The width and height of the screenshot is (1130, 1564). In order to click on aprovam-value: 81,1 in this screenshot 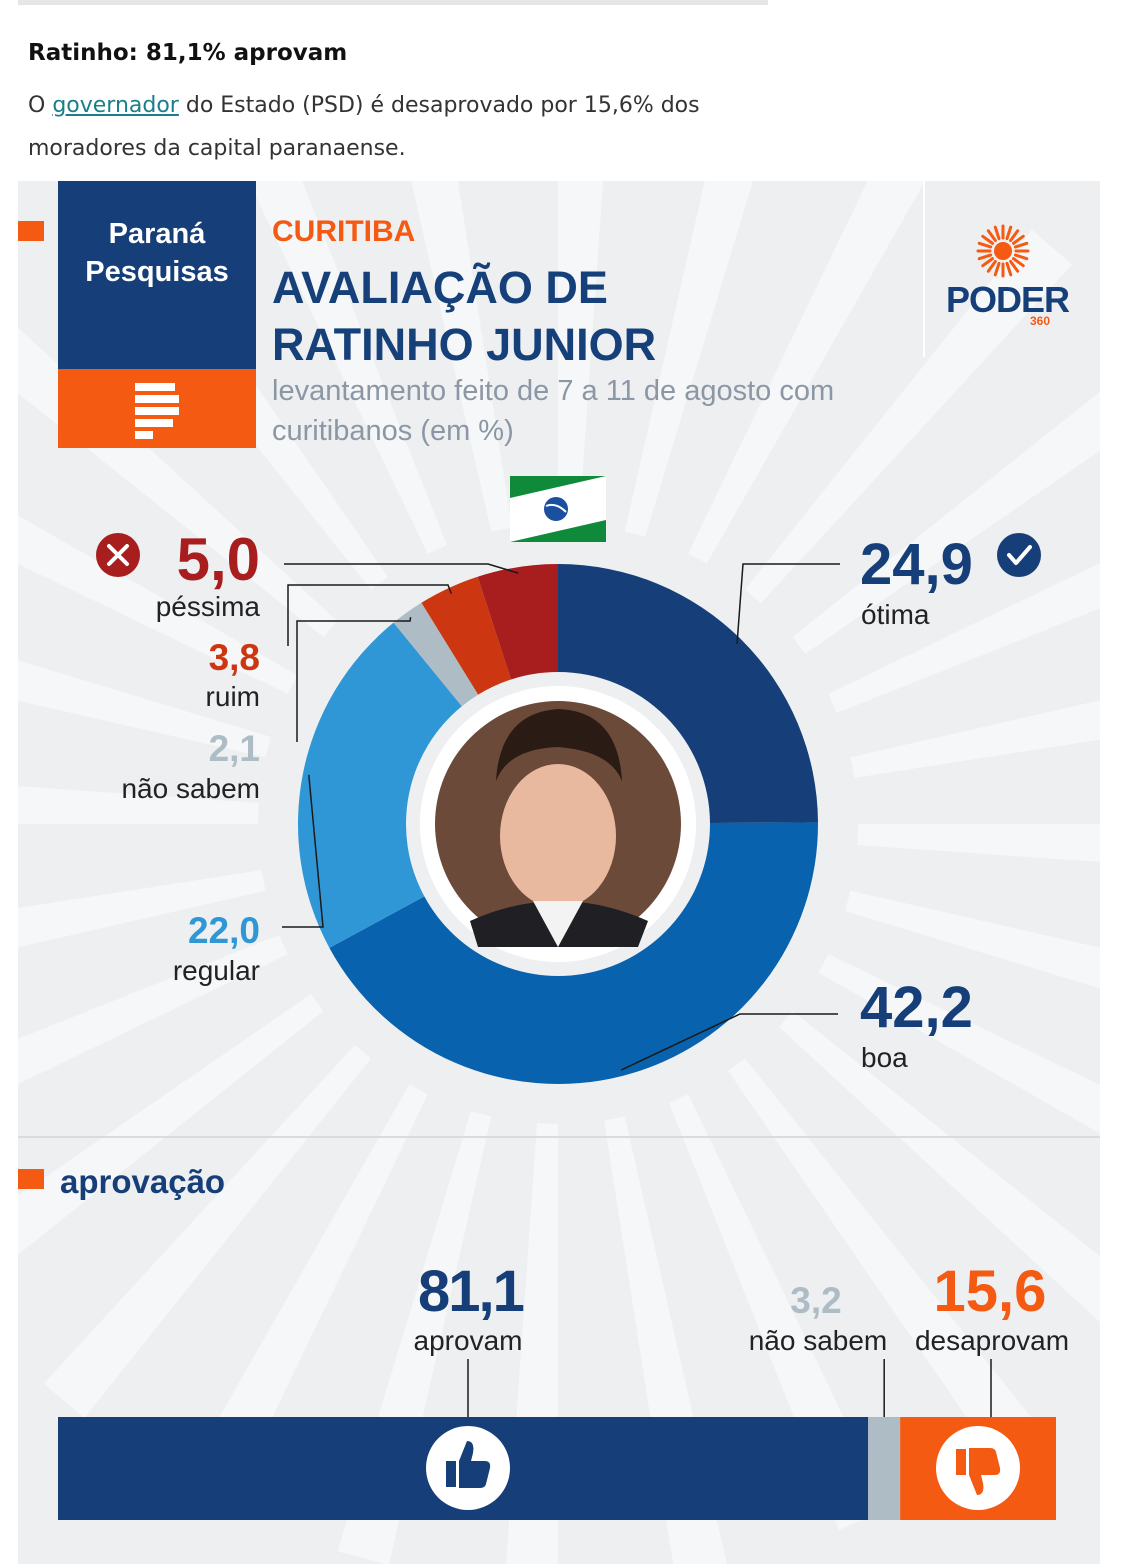, I will do `click(471, 1291)`.